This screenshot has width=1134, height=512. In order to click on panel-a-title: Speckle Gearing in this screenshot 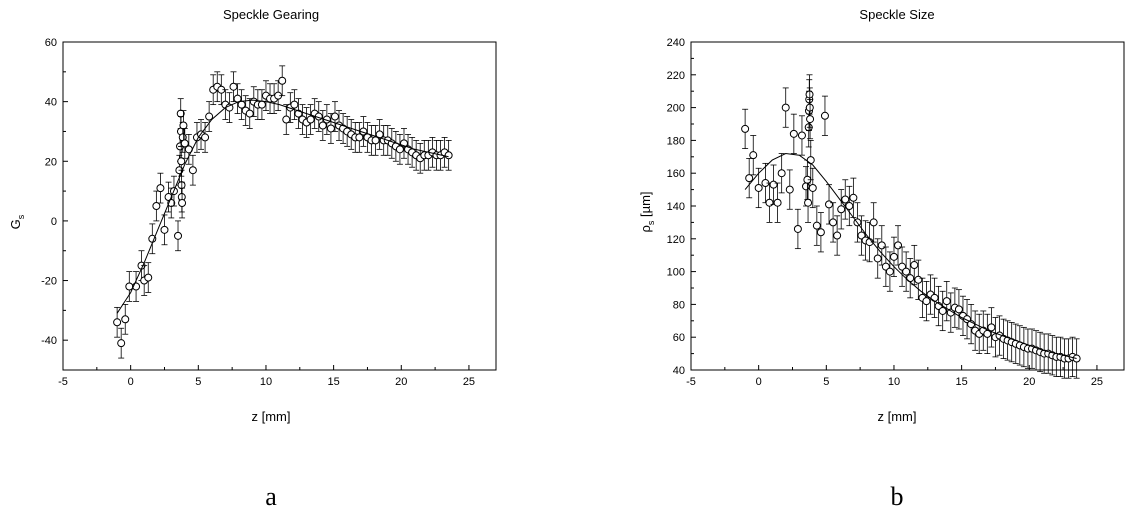, I will do `click(271, 14)`.